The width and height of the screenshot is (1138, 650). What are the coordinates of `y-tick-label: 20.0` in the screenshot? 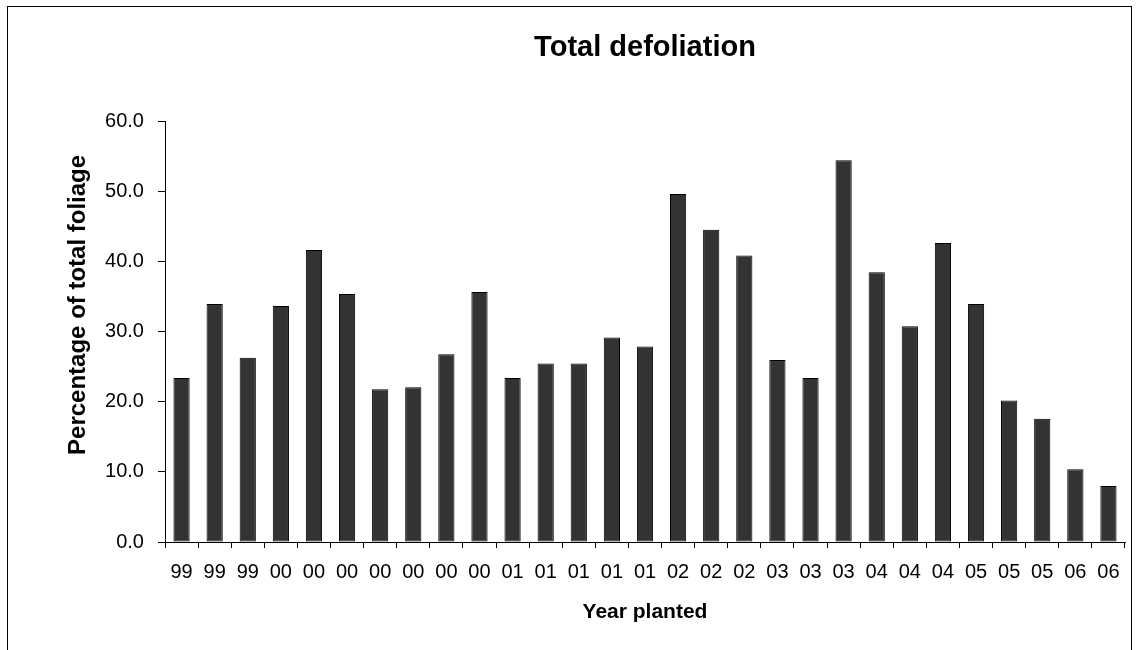 It's located at (124, 400).